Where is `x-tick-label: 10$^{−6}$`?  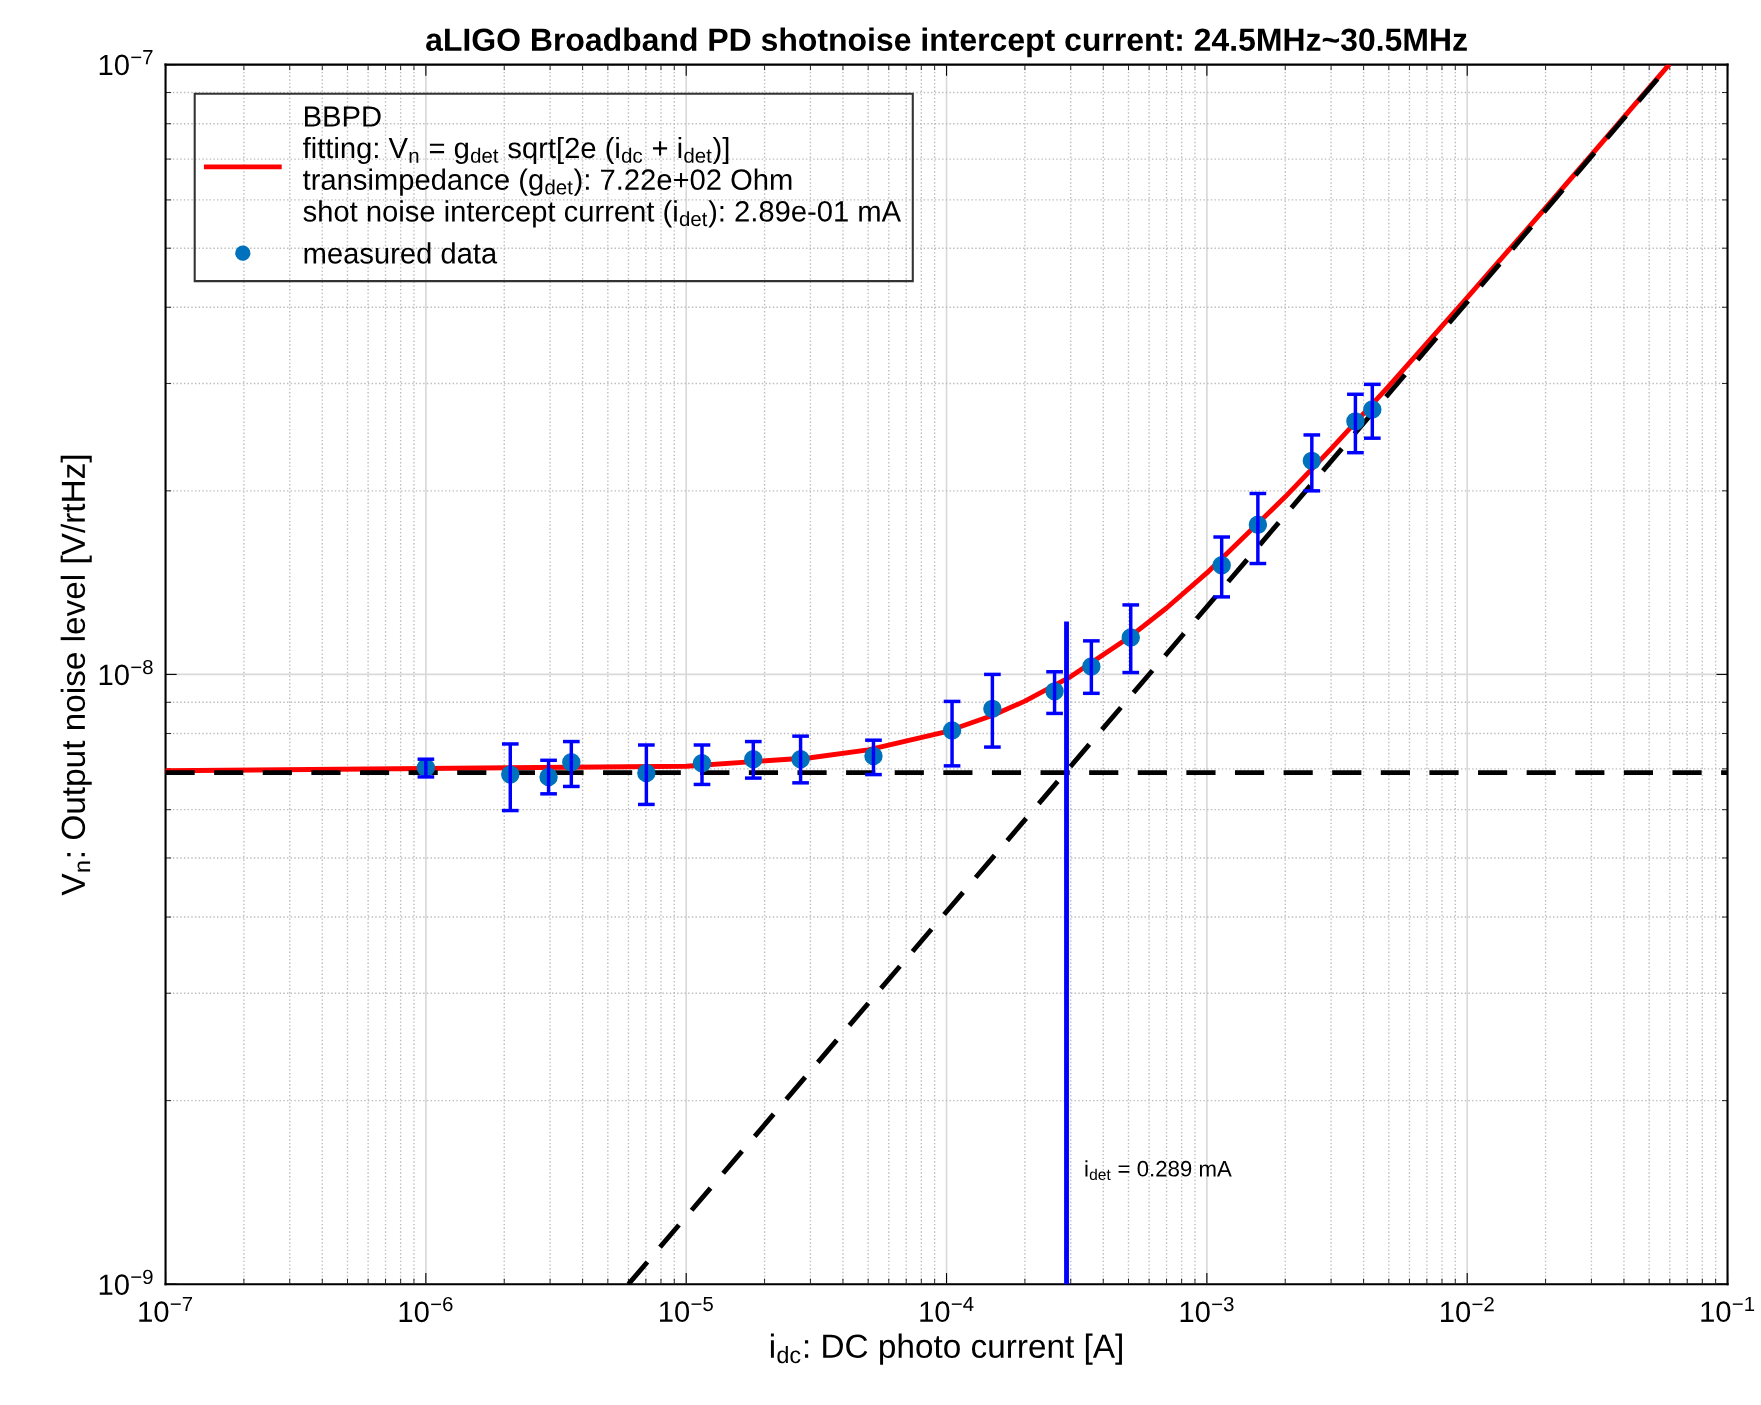 x-tick-label: 10$^{−6}$ is located at coordinates (426, 1309).